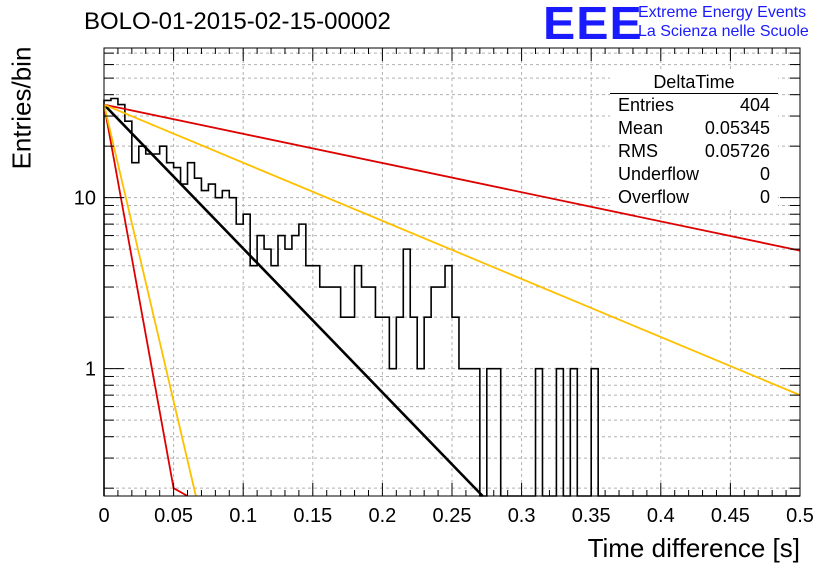 Image resolution: width=836 pixels, height=572 pixels. I want to click on eee-logo: EEE, so click(593, 24).